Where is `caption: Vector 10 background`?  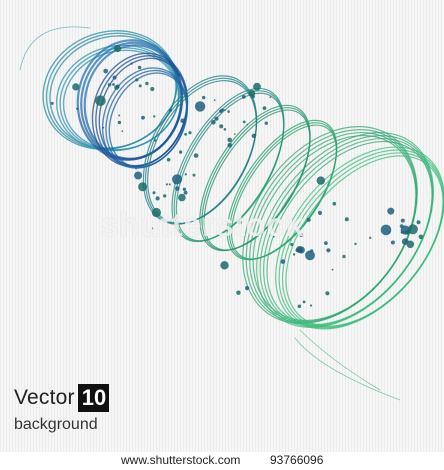 caption: Vector 10 background is located at coordinates (62, 409).